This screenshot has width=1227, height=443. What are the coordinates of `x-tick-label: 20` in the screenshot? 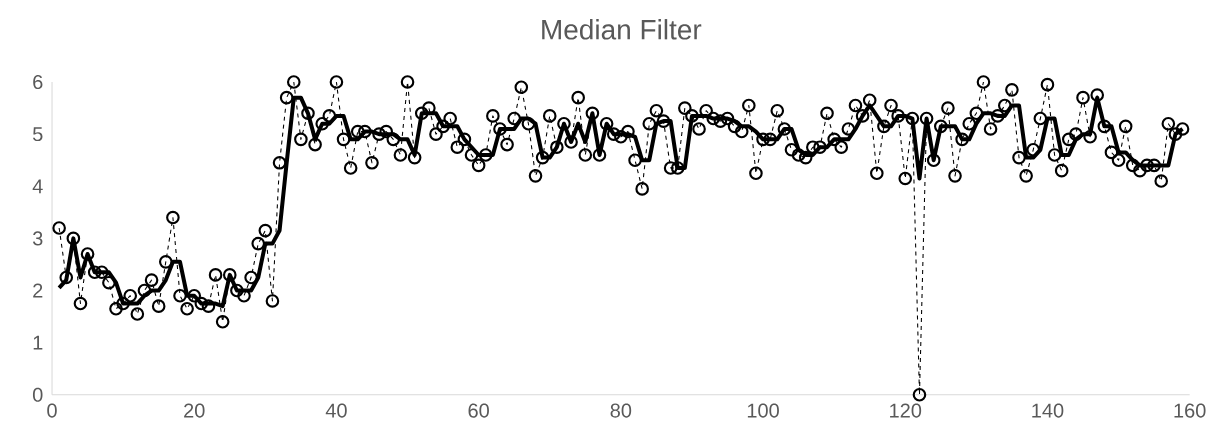 It's located at (194, 410).